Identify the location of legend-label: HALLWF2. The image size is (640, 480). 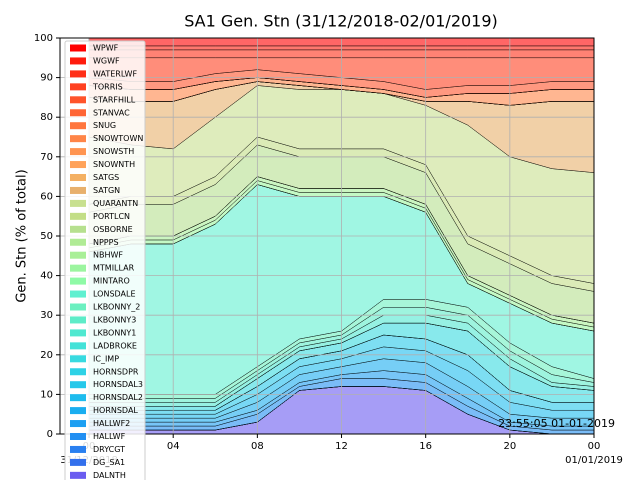
(111, 423).